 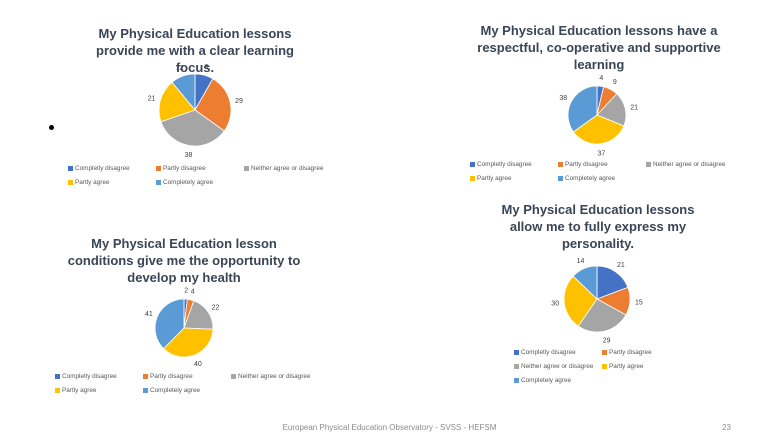 What do you see at coordinates (239, 101) in the screenshot?
I see `chart-1-label-partly-disagree: 29` at bounding box center [239, 101].